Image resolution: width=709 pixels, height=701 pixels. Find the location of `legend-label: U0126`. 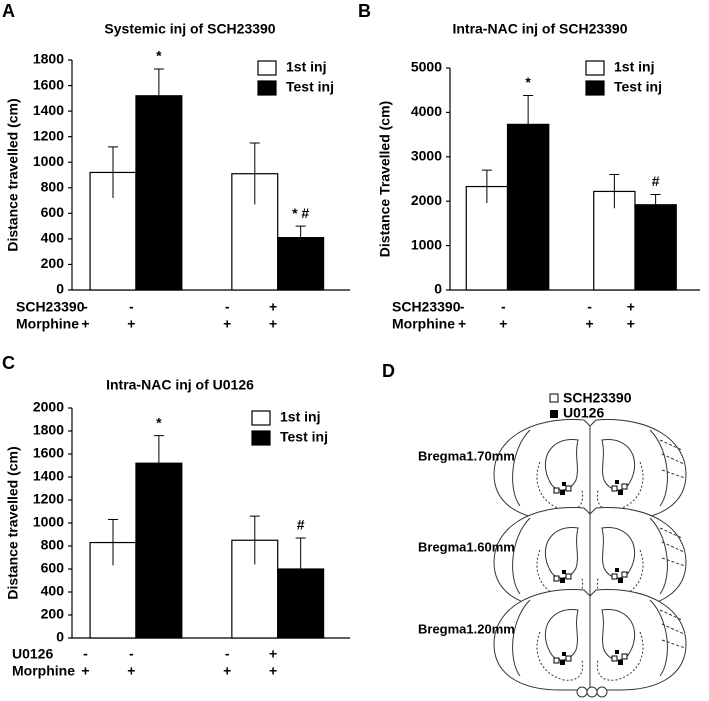

legend-label: U0126 is located at coordinates (583, 413).